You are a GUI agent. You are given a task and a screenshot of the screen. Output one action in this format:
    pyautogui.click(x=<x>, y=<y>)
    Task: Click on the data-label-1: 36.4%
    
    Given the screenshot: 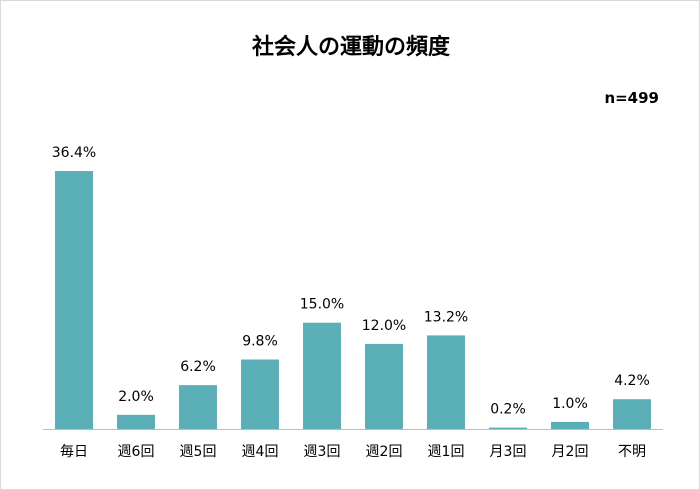 What is the action you would take?
    pyautogui.click(x=74, y=153)
    